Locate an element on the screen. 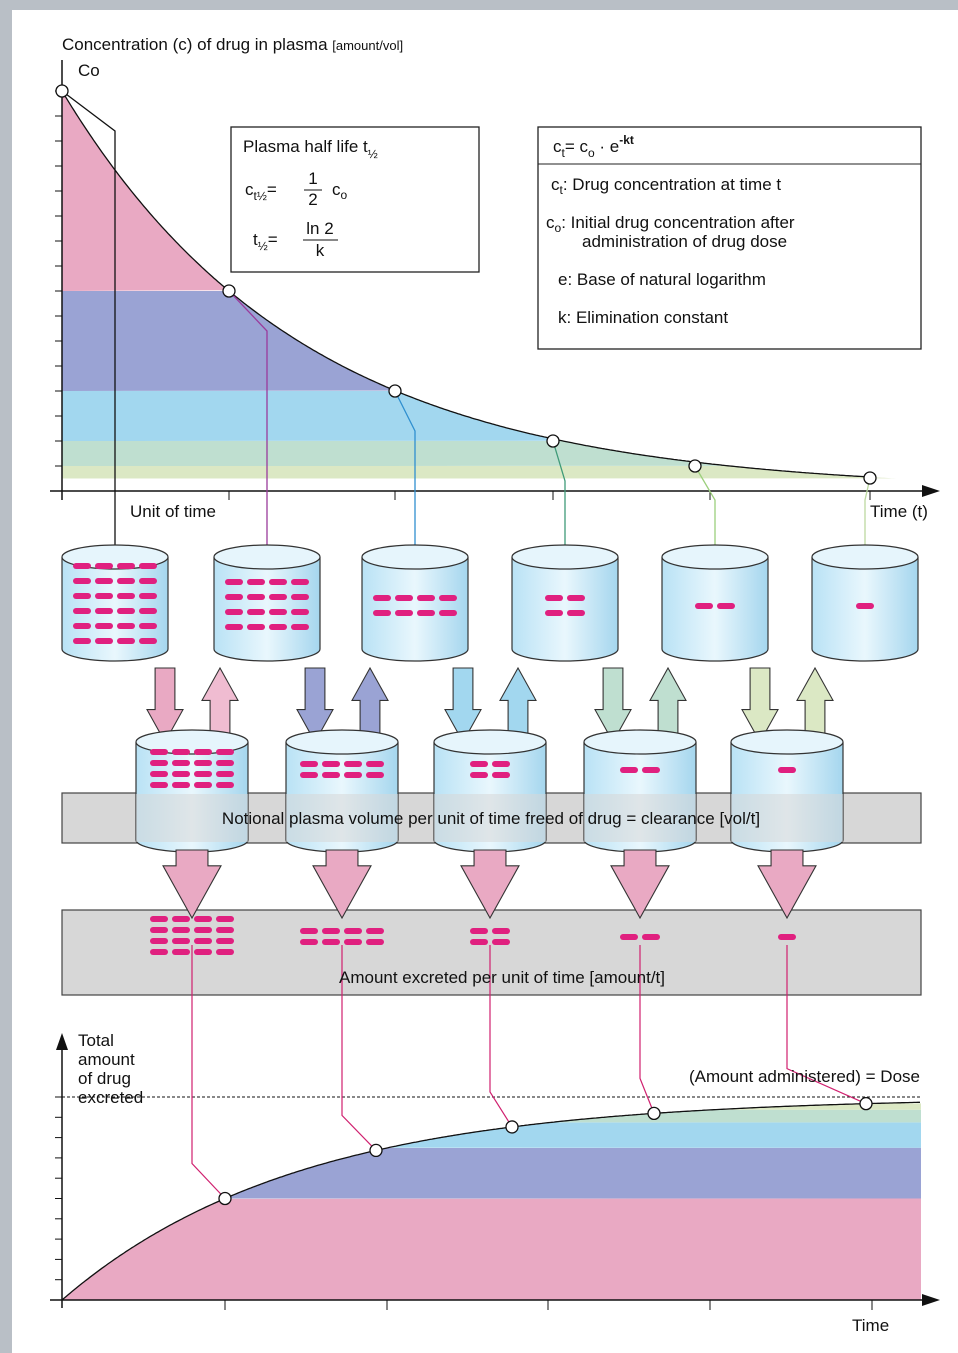 The width and height of the screenshot is (958, 1353). eq2: t½= is located at coordinates (265, 241).